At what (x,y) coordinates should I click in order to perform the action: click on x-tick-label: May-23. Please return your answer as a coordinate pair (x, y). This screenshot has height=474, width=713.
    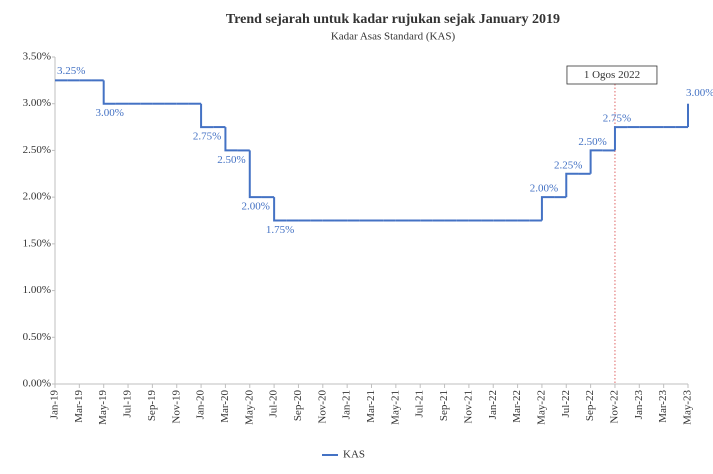
    Looking at the image, I should click on (688, 407).